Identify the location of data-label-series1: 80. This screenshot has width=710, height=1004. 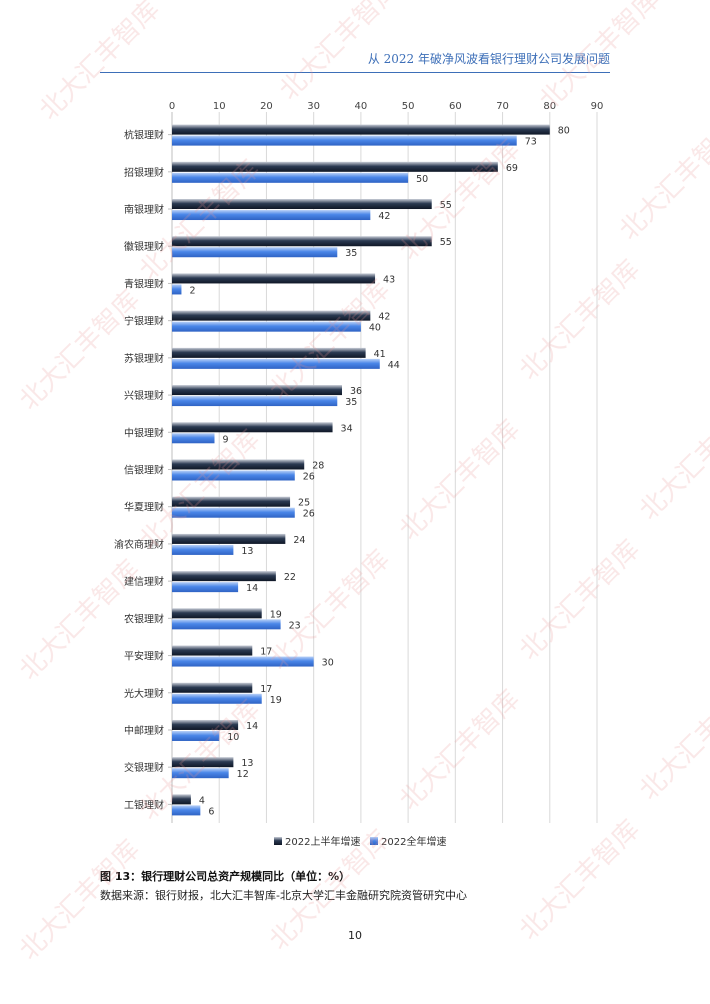
(564, 131).